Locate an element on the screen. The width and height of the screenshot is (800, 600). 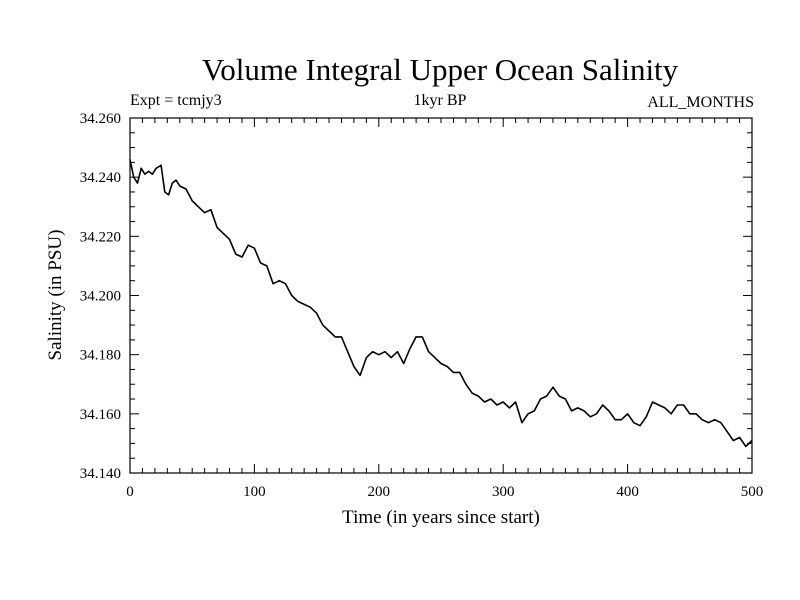
y-tick-label: 34.180 is located at coordinates (100, 356).